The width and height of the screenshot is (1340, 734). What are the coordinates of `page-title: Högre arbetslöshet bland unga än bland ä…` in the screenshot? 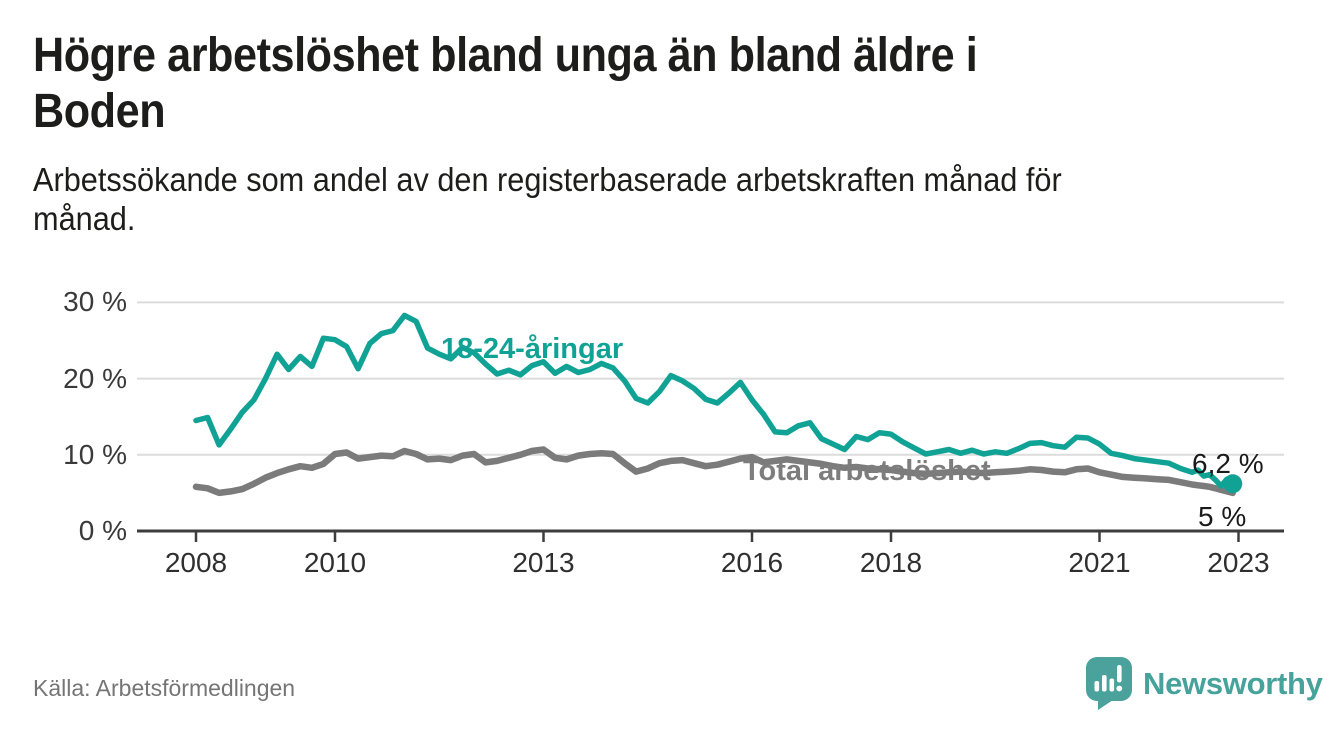 It's located at (557, 84).